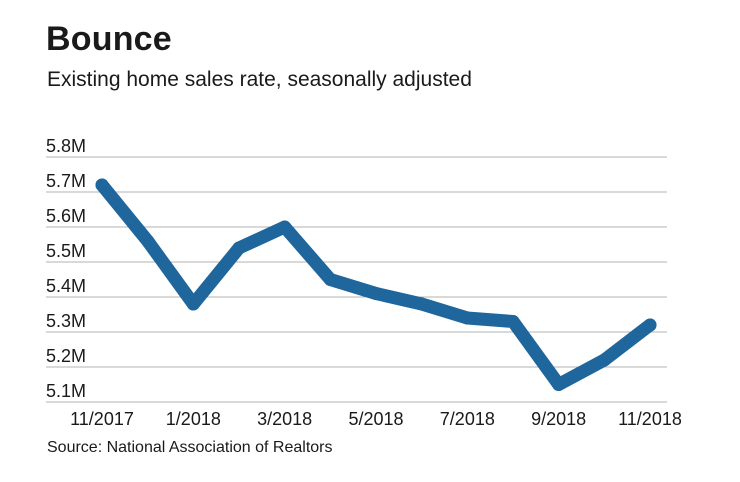  I want to click on y-tick-label: 5.1M, so click(66, 391).